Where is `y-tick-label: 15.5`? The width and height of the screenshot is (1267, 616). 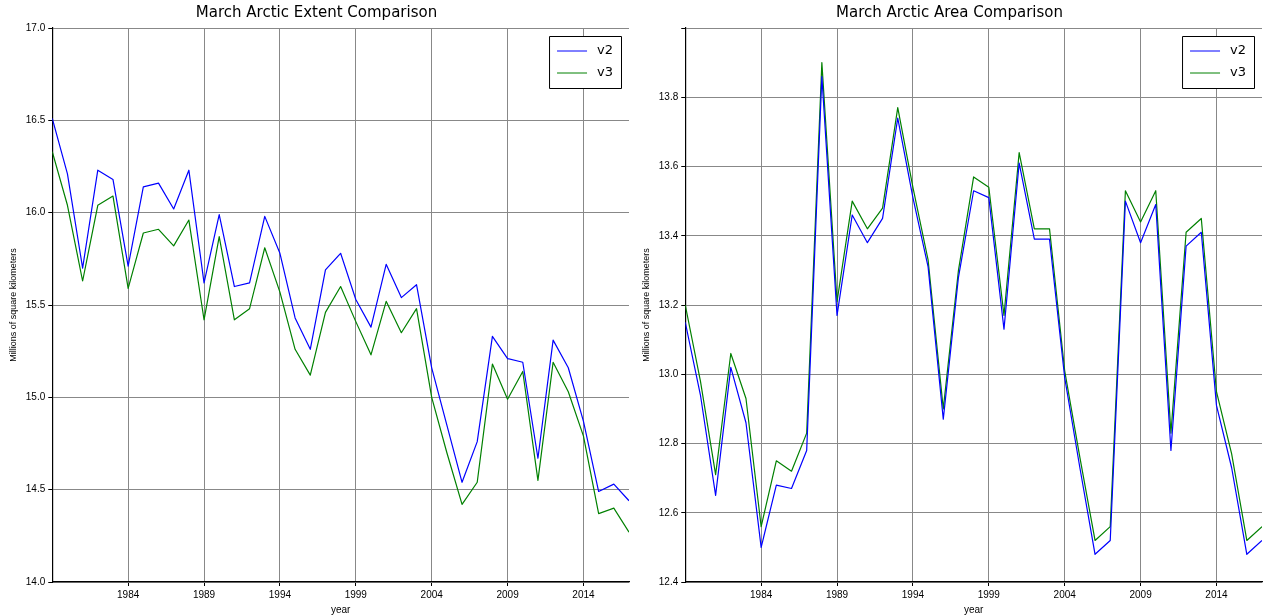
y-tick-label: 15.5 is located at coordinates (35, 304).